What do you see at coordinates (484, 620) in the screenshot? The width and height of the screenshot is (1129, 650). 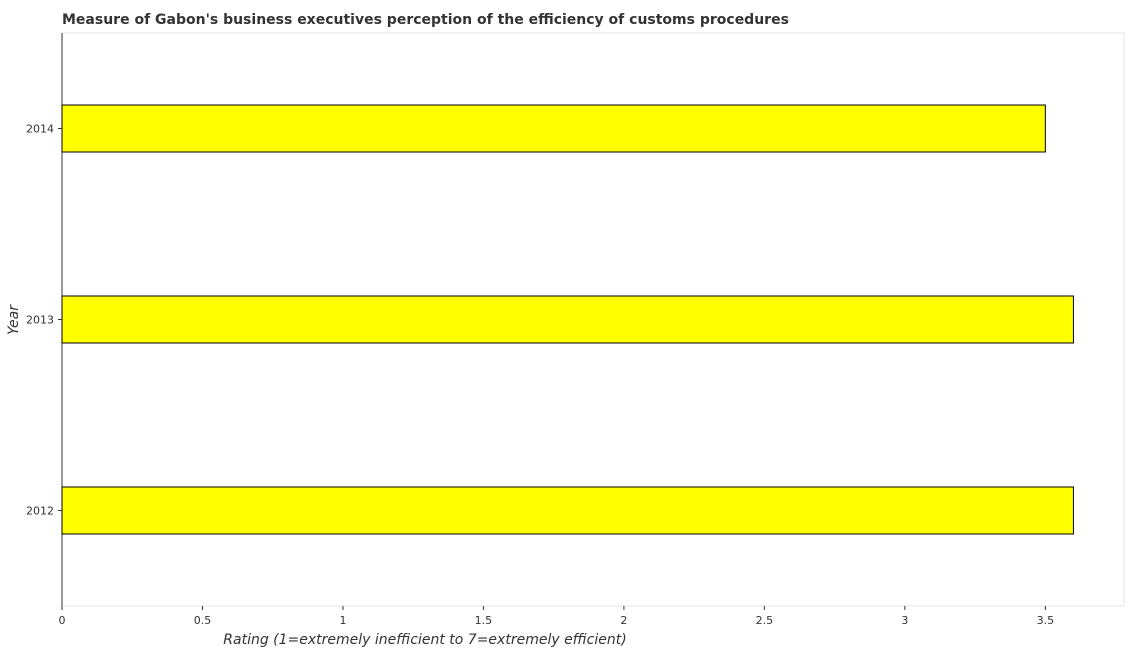 I see `x-tick-label-1.5: 1.5` at bounding box center [484, 620].